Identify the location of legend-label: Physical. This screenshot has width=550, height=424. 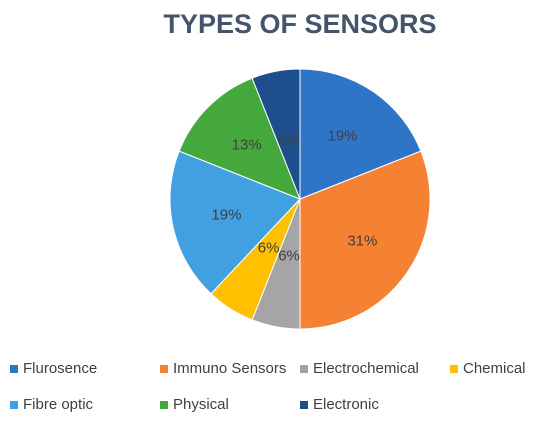
(201, 404).